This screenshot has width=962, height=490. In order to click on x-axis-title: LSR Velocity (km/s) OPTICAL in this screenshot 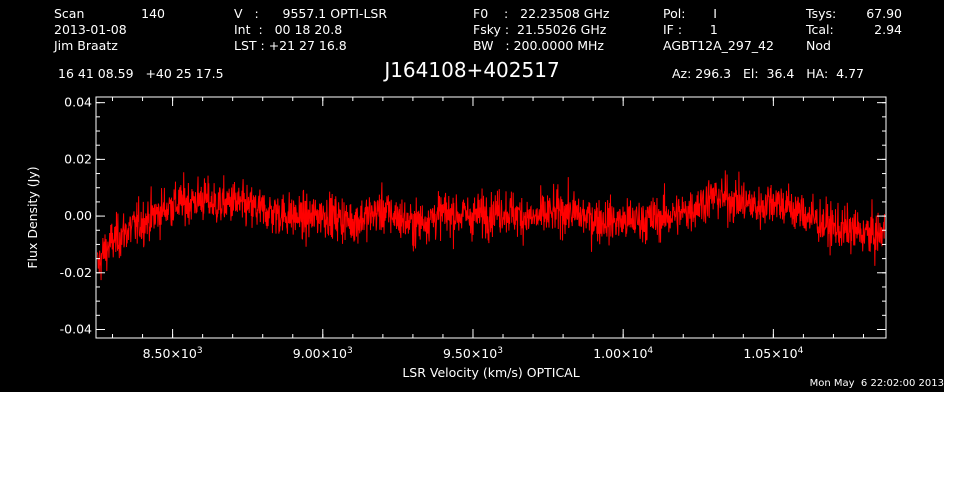, I will do `click(490, 372)`.